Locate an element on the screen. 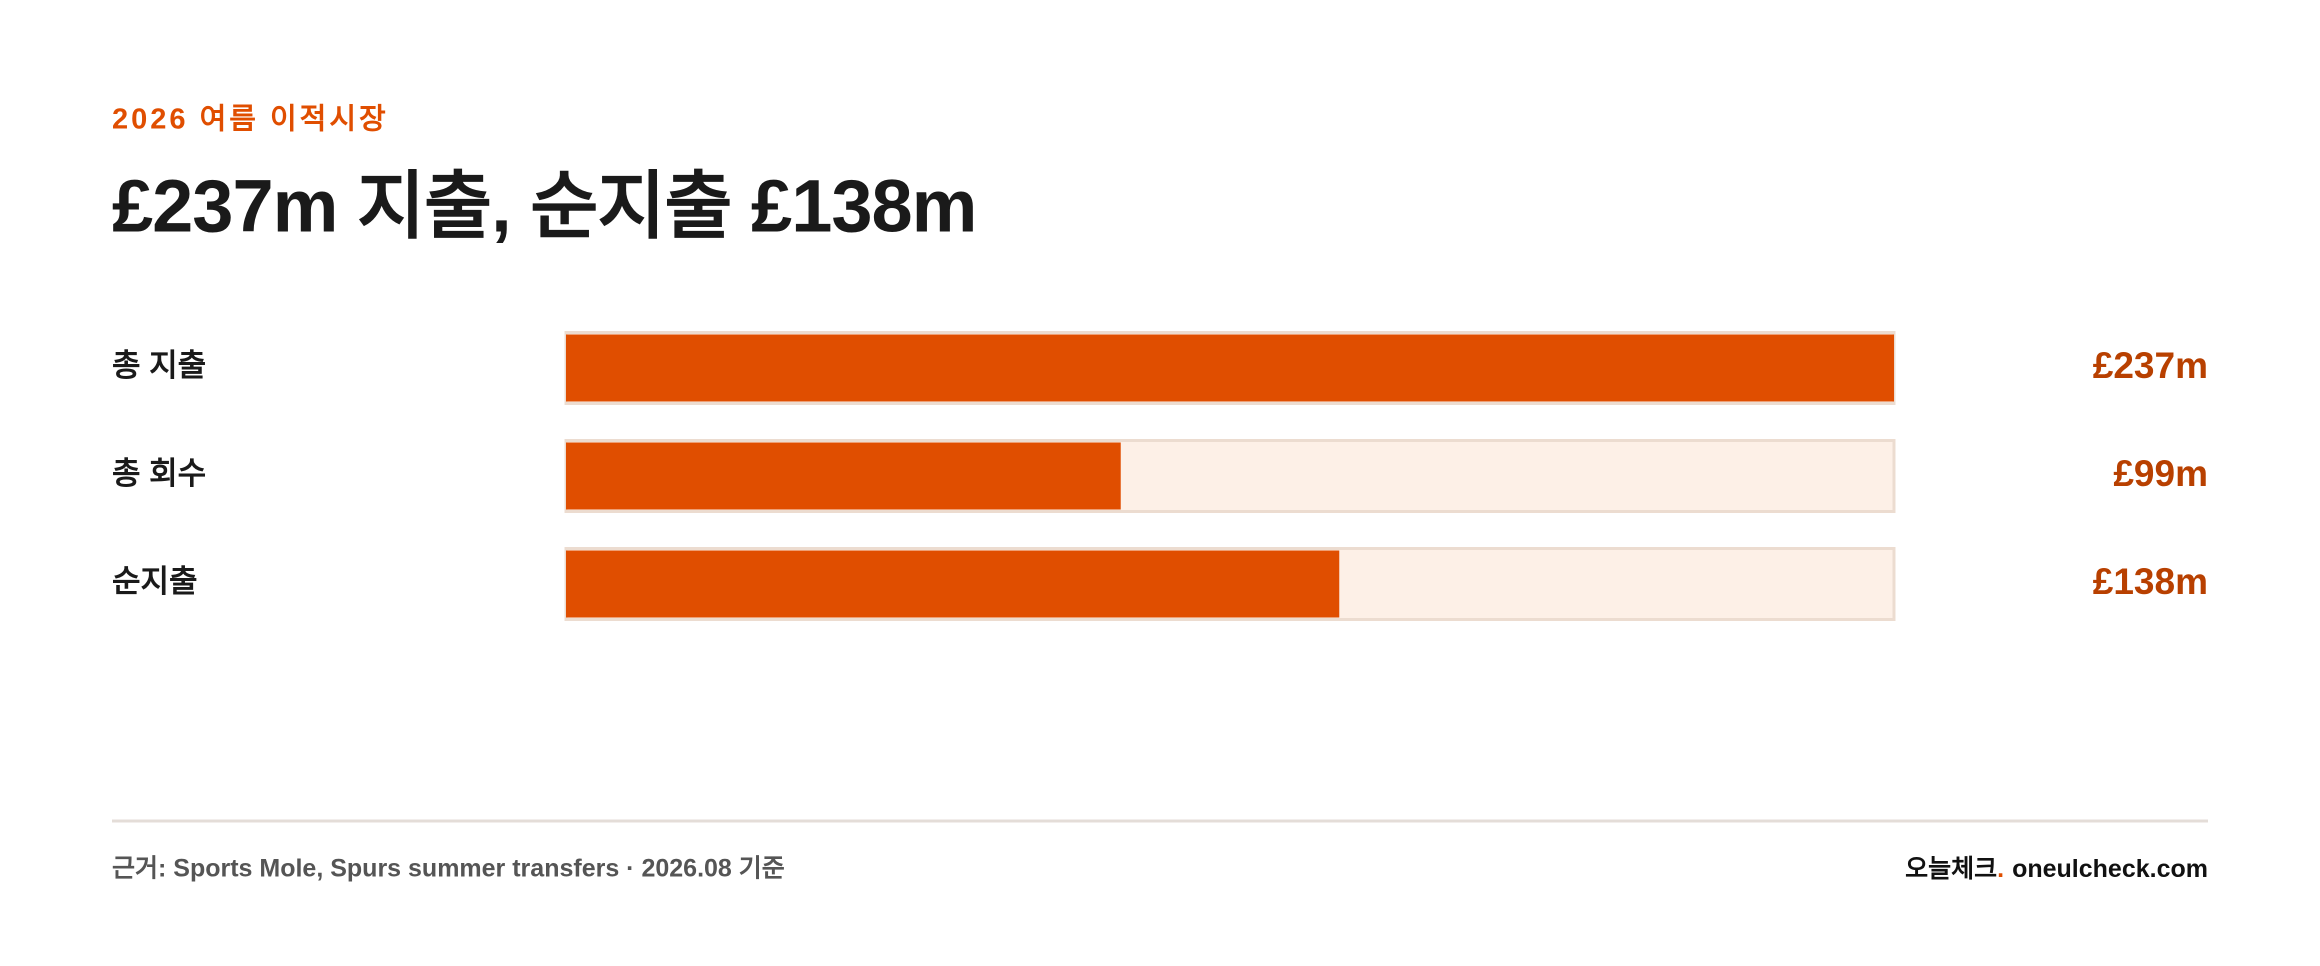 The image size is (2320, 966). brand-url: oneulcheck.com is located at coordinates (2110, 869).